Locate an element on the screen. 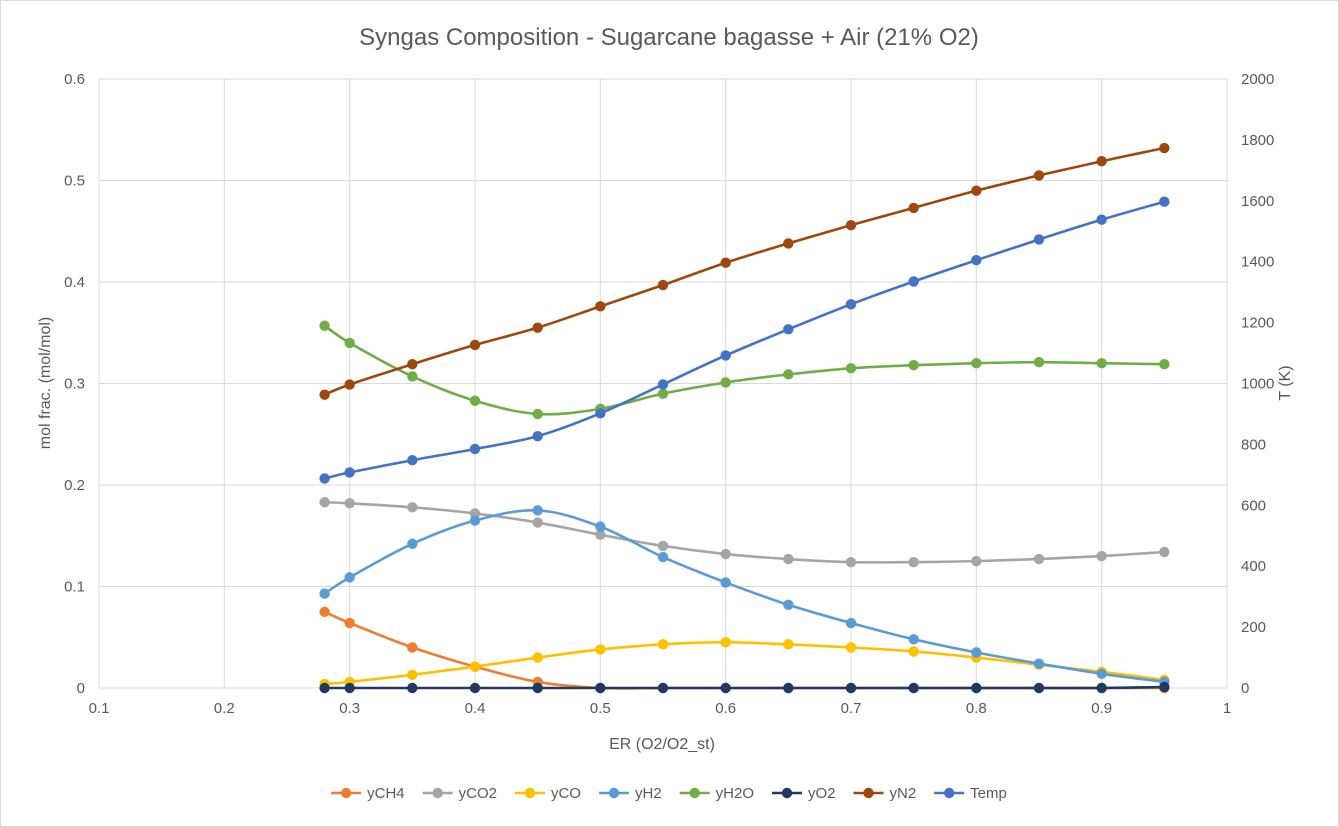 This screenshot has width=1339, height=827. legend-label: yH2O is located at coordinates (735, 793).